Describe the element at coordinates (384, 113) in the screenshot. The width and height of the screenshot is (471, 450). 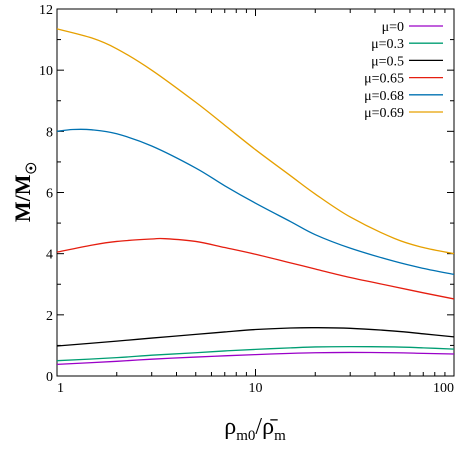
I see `legend-label: μ=0.69` at that location.